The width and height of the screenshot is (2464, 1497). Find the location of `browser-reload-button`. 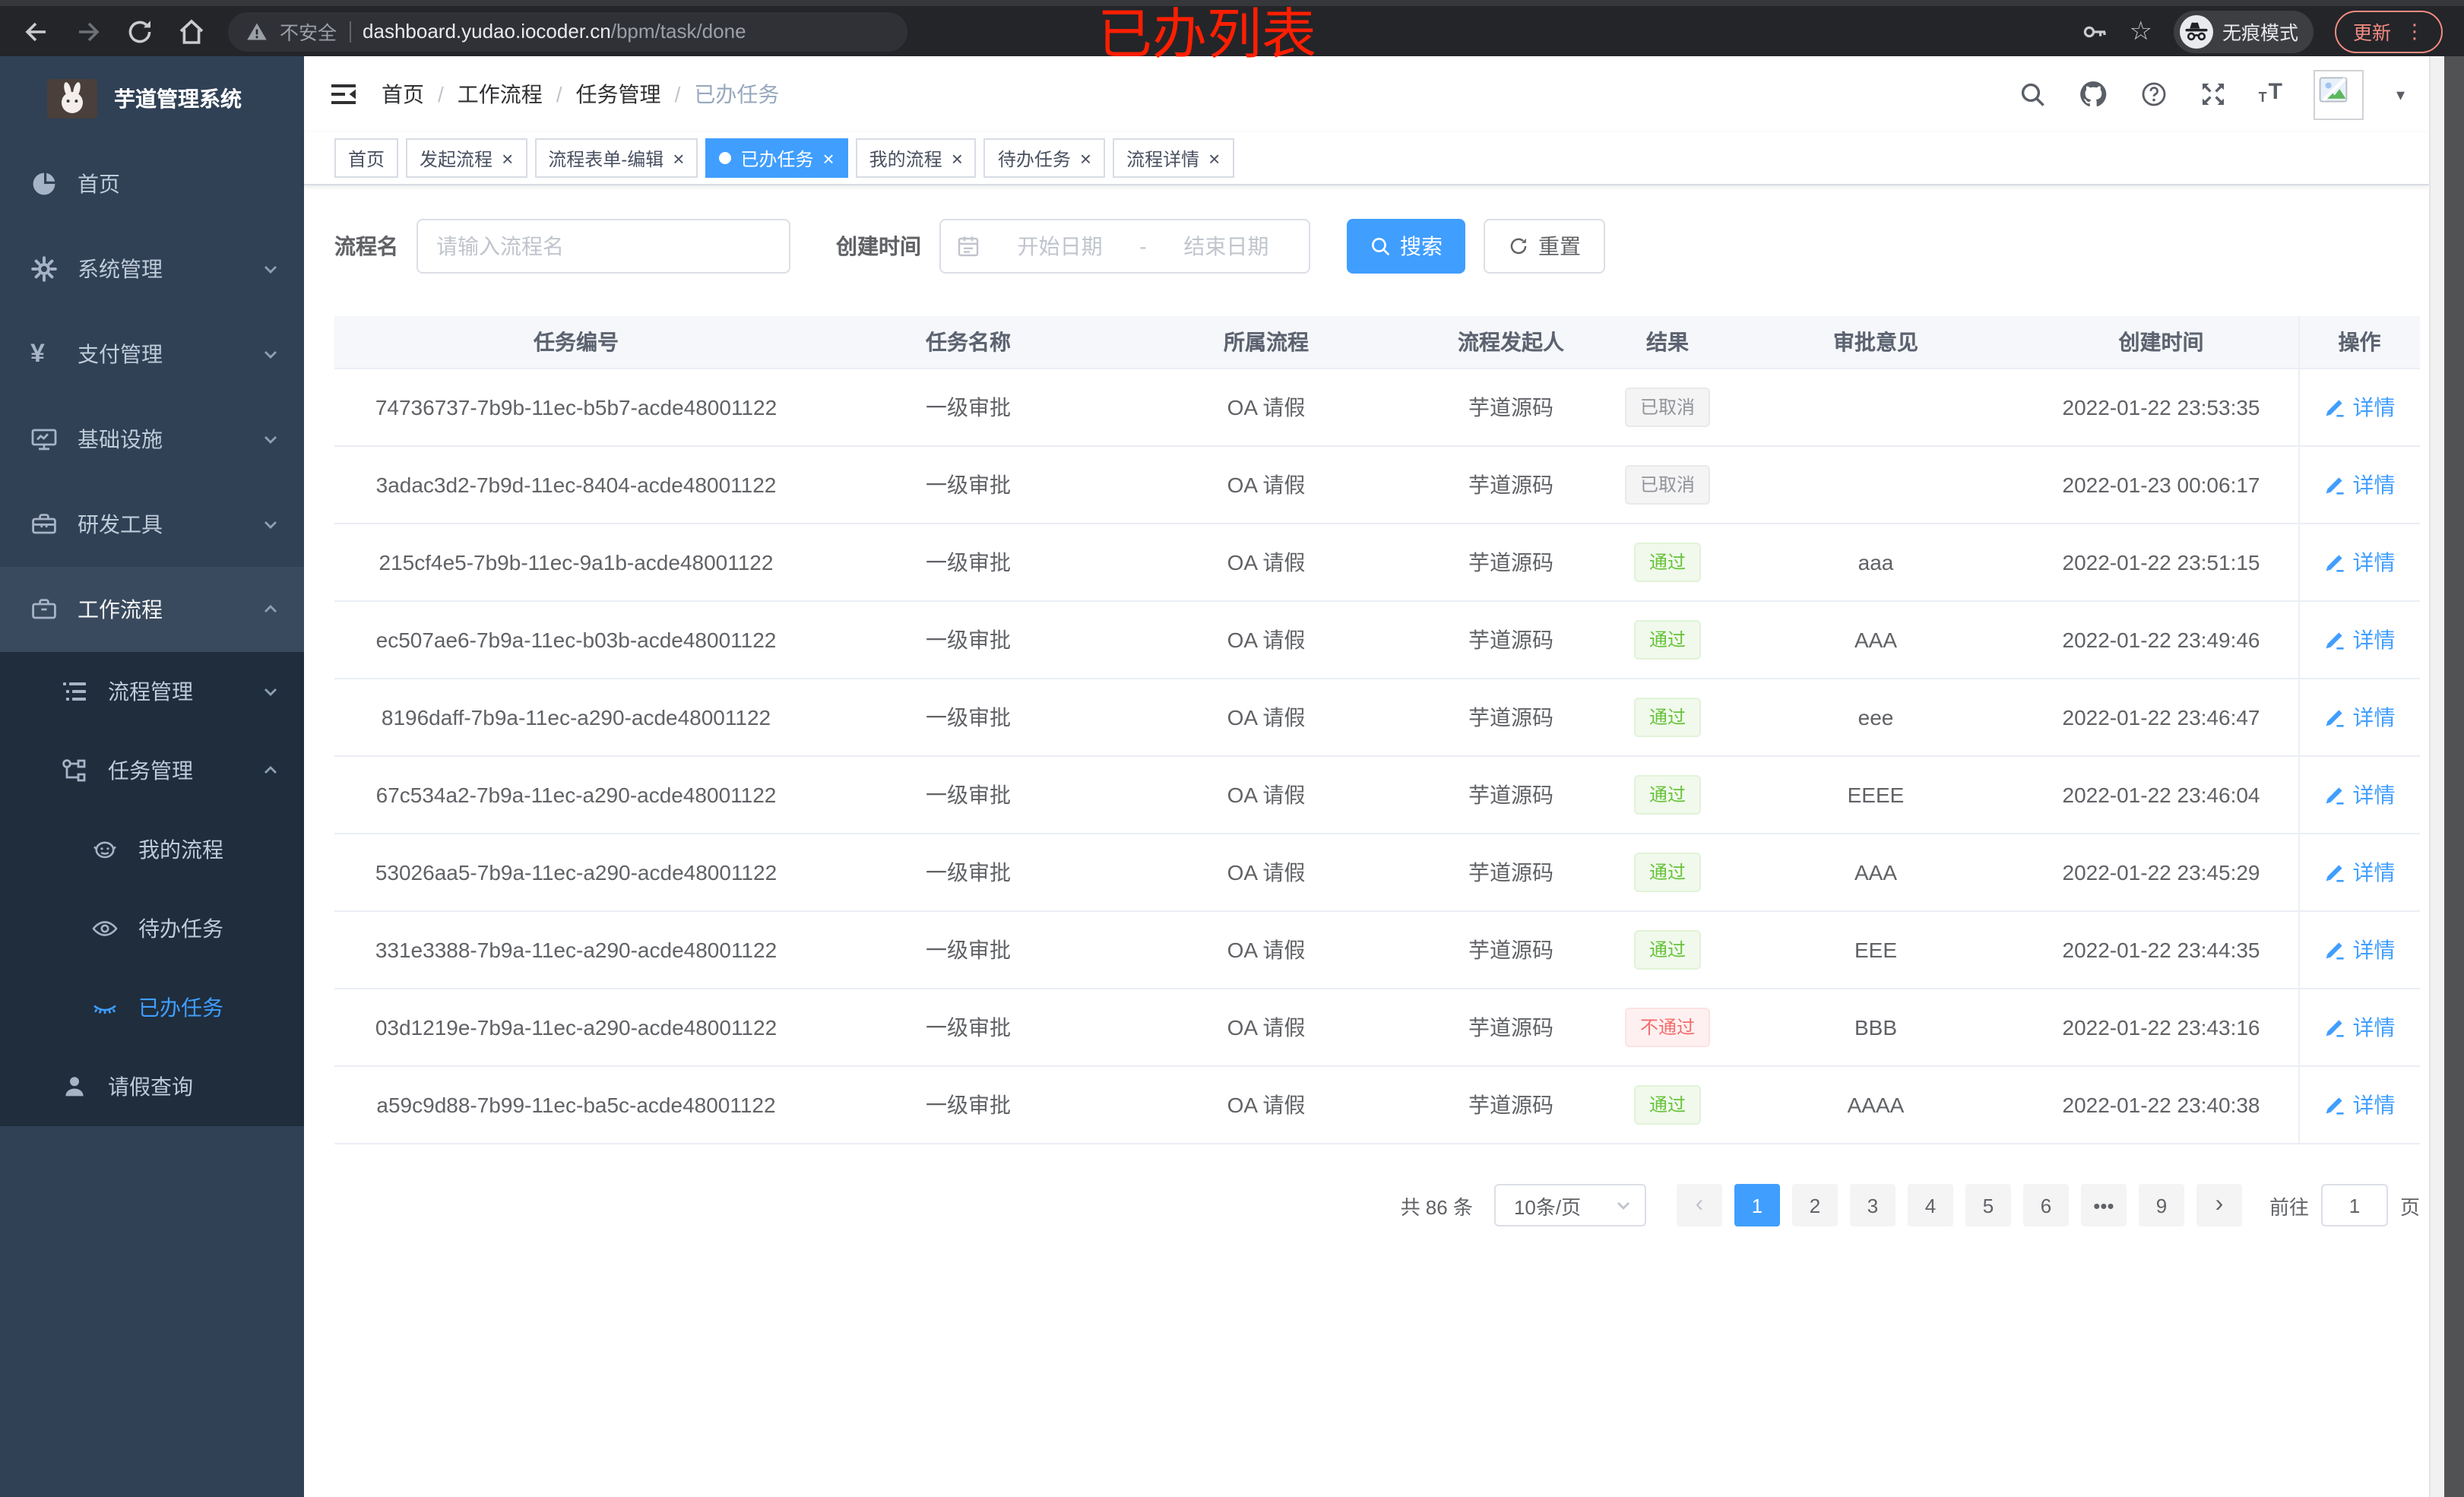

browser-reload-button is located at coordinates (140, 31).